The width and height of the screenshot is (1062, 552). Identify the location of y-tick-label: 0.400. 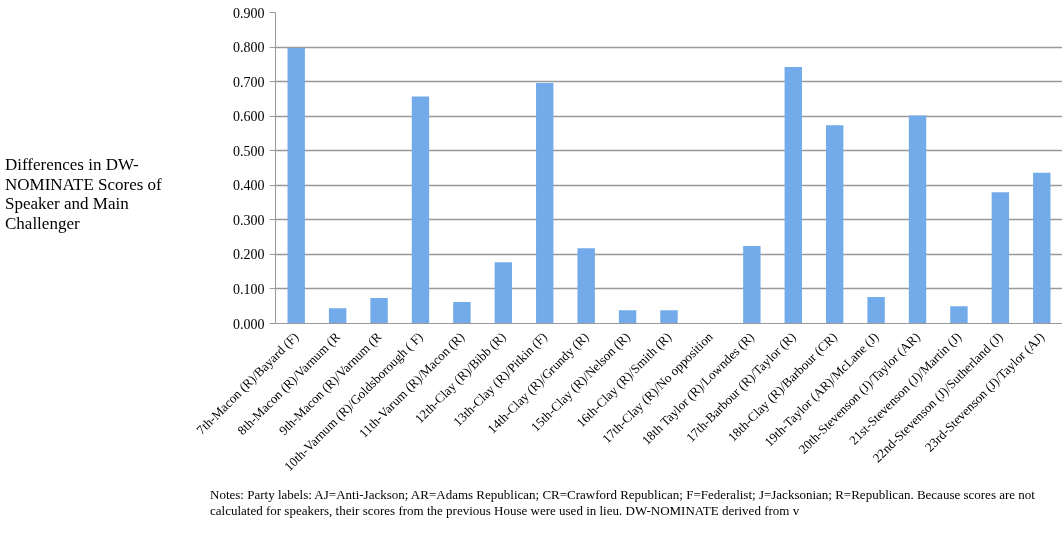
(249, 186).